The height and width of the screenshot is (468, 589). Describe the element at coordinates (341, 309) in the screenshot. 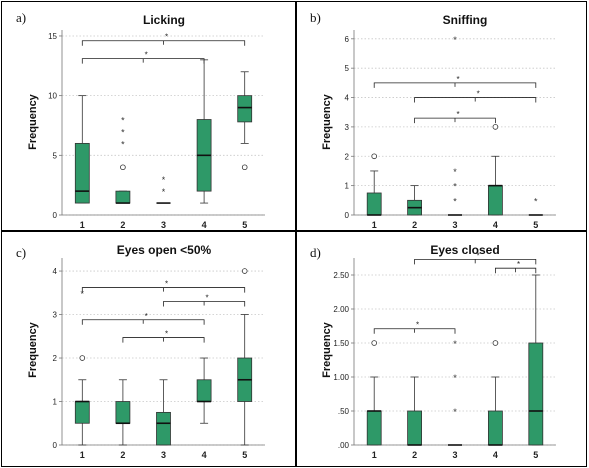

I see `y-tick-label: 2.00` at that location.